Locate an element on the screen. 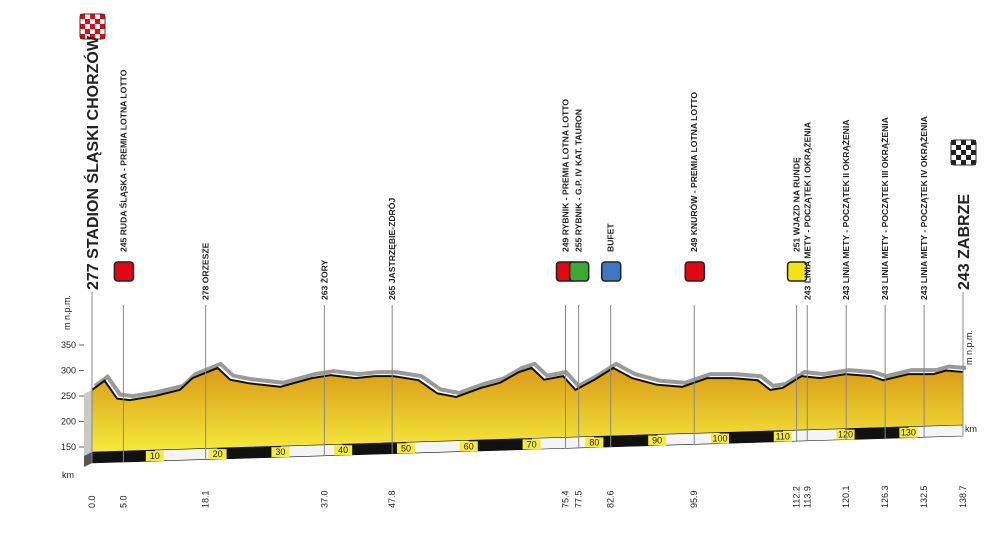 The height and width of the screenshot is (537, 1000). waypoint-km: 112.2 is located at coordinates (797, 497).